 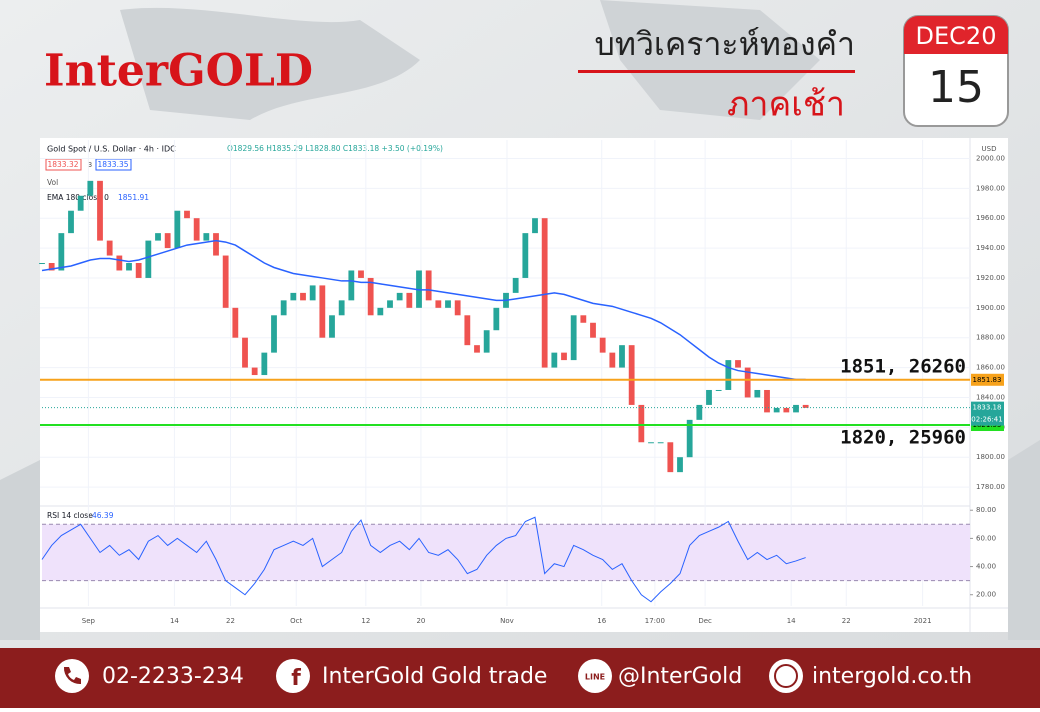 I want to click on y-tick-label: 80.00, so click(x=986, y=510).